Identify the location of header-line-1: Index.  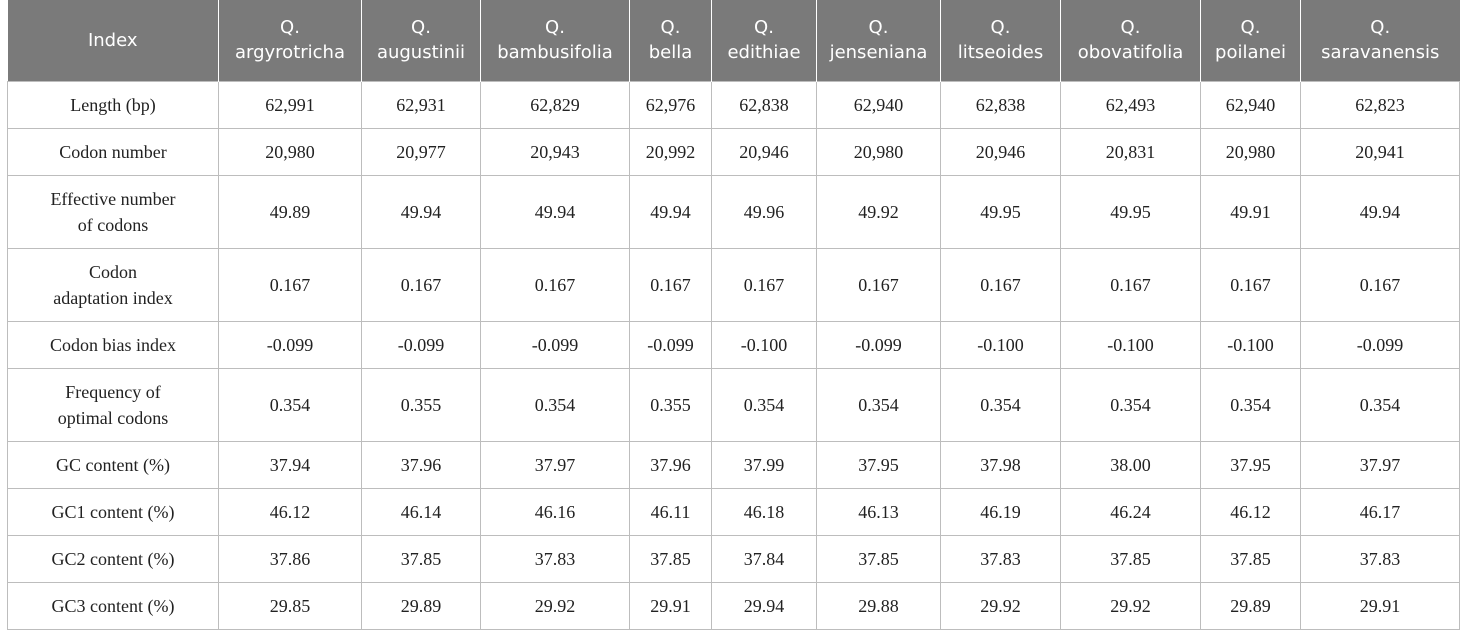
(112, 40).